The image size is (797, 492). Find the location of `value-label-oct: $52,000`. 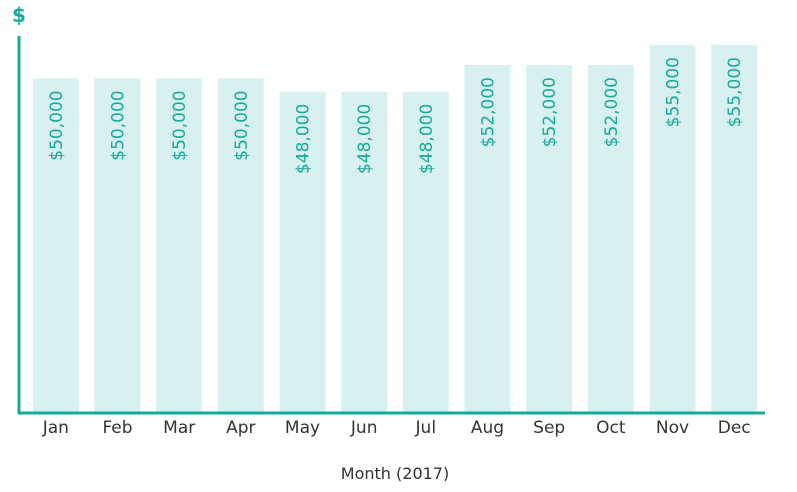

value-label-oct: $52,000 is located at coordinates (612, 112).